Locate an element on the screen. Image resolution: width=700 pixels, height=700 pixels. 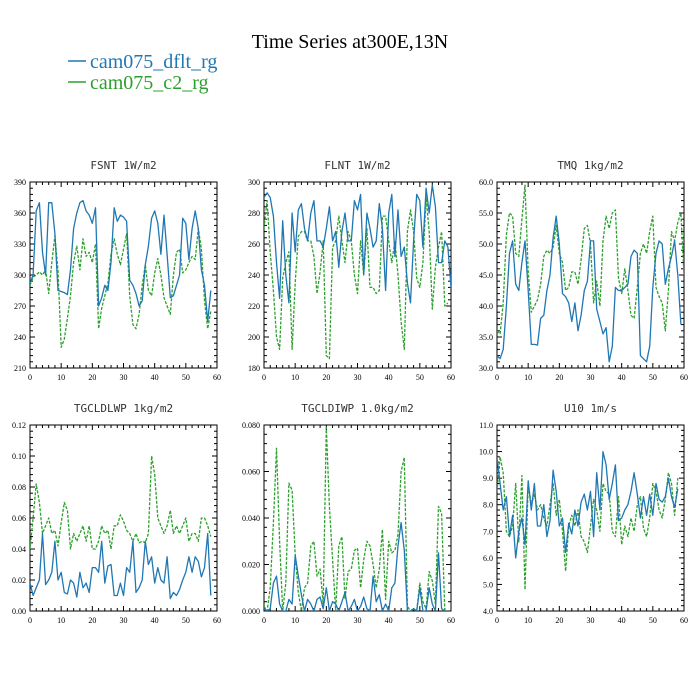
y-tick-label: 50.0 is located at coordinates (486, 244).